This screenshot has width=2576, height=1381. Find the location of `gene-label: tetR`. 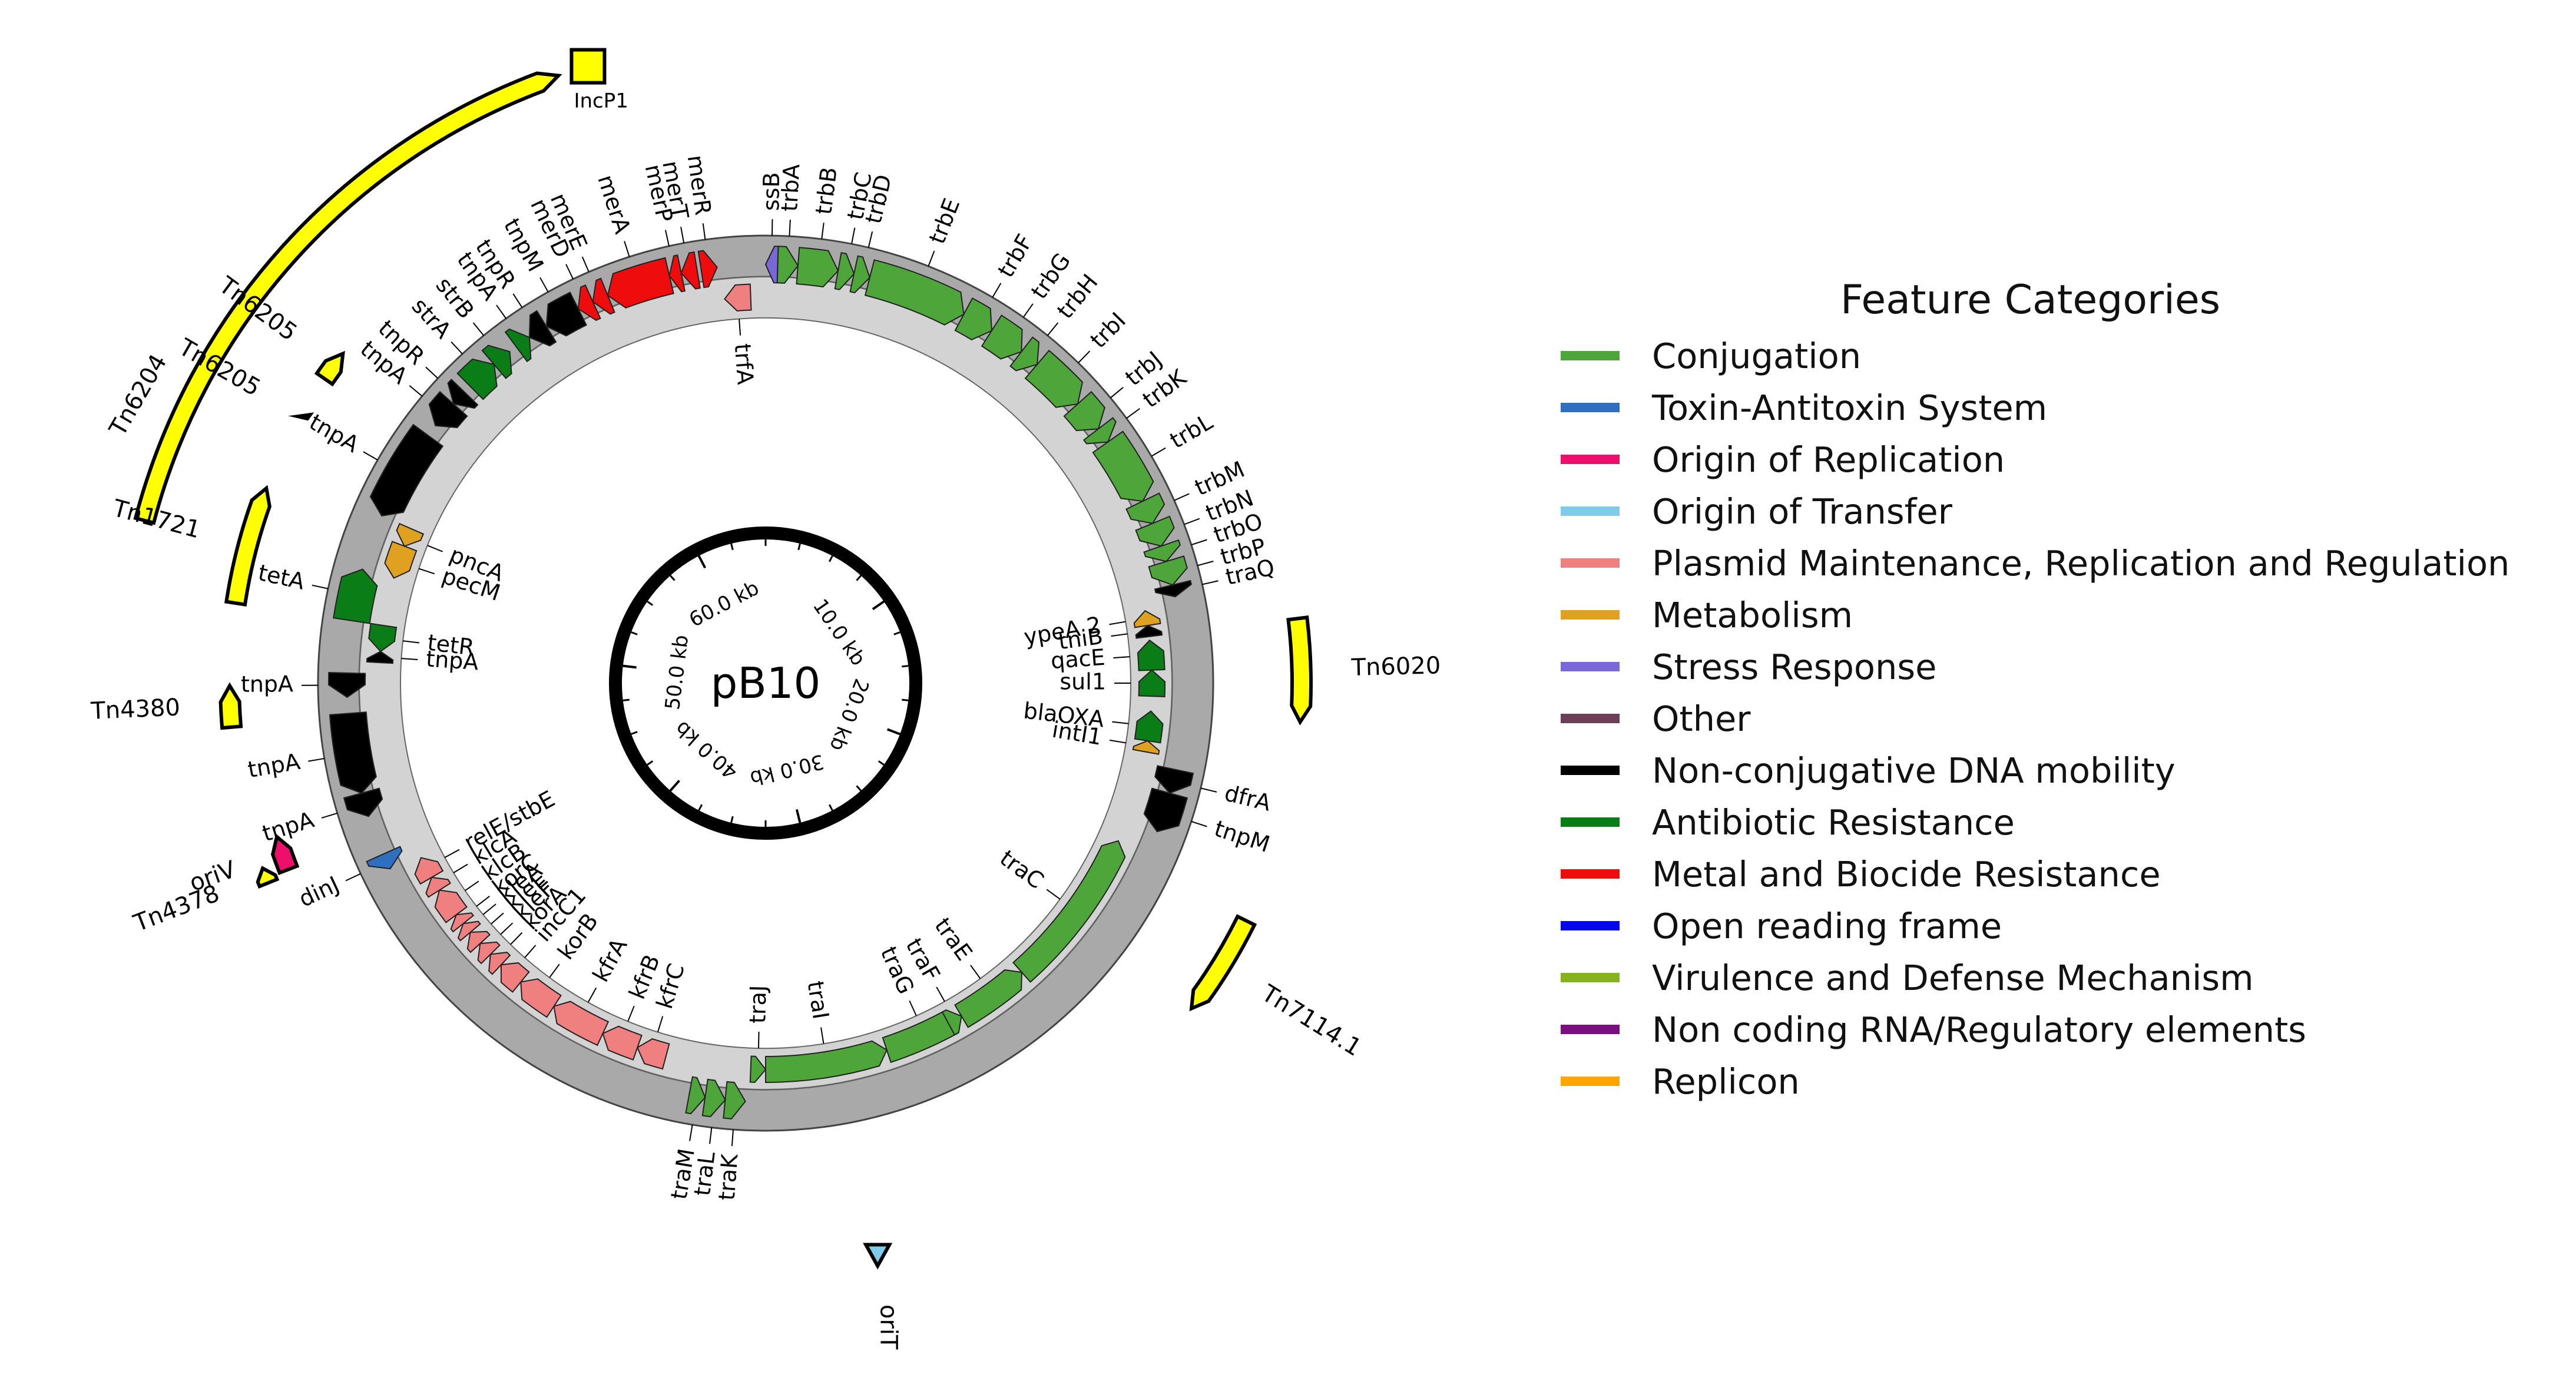

gene-label: tetR is located at coordinates (451, 646).